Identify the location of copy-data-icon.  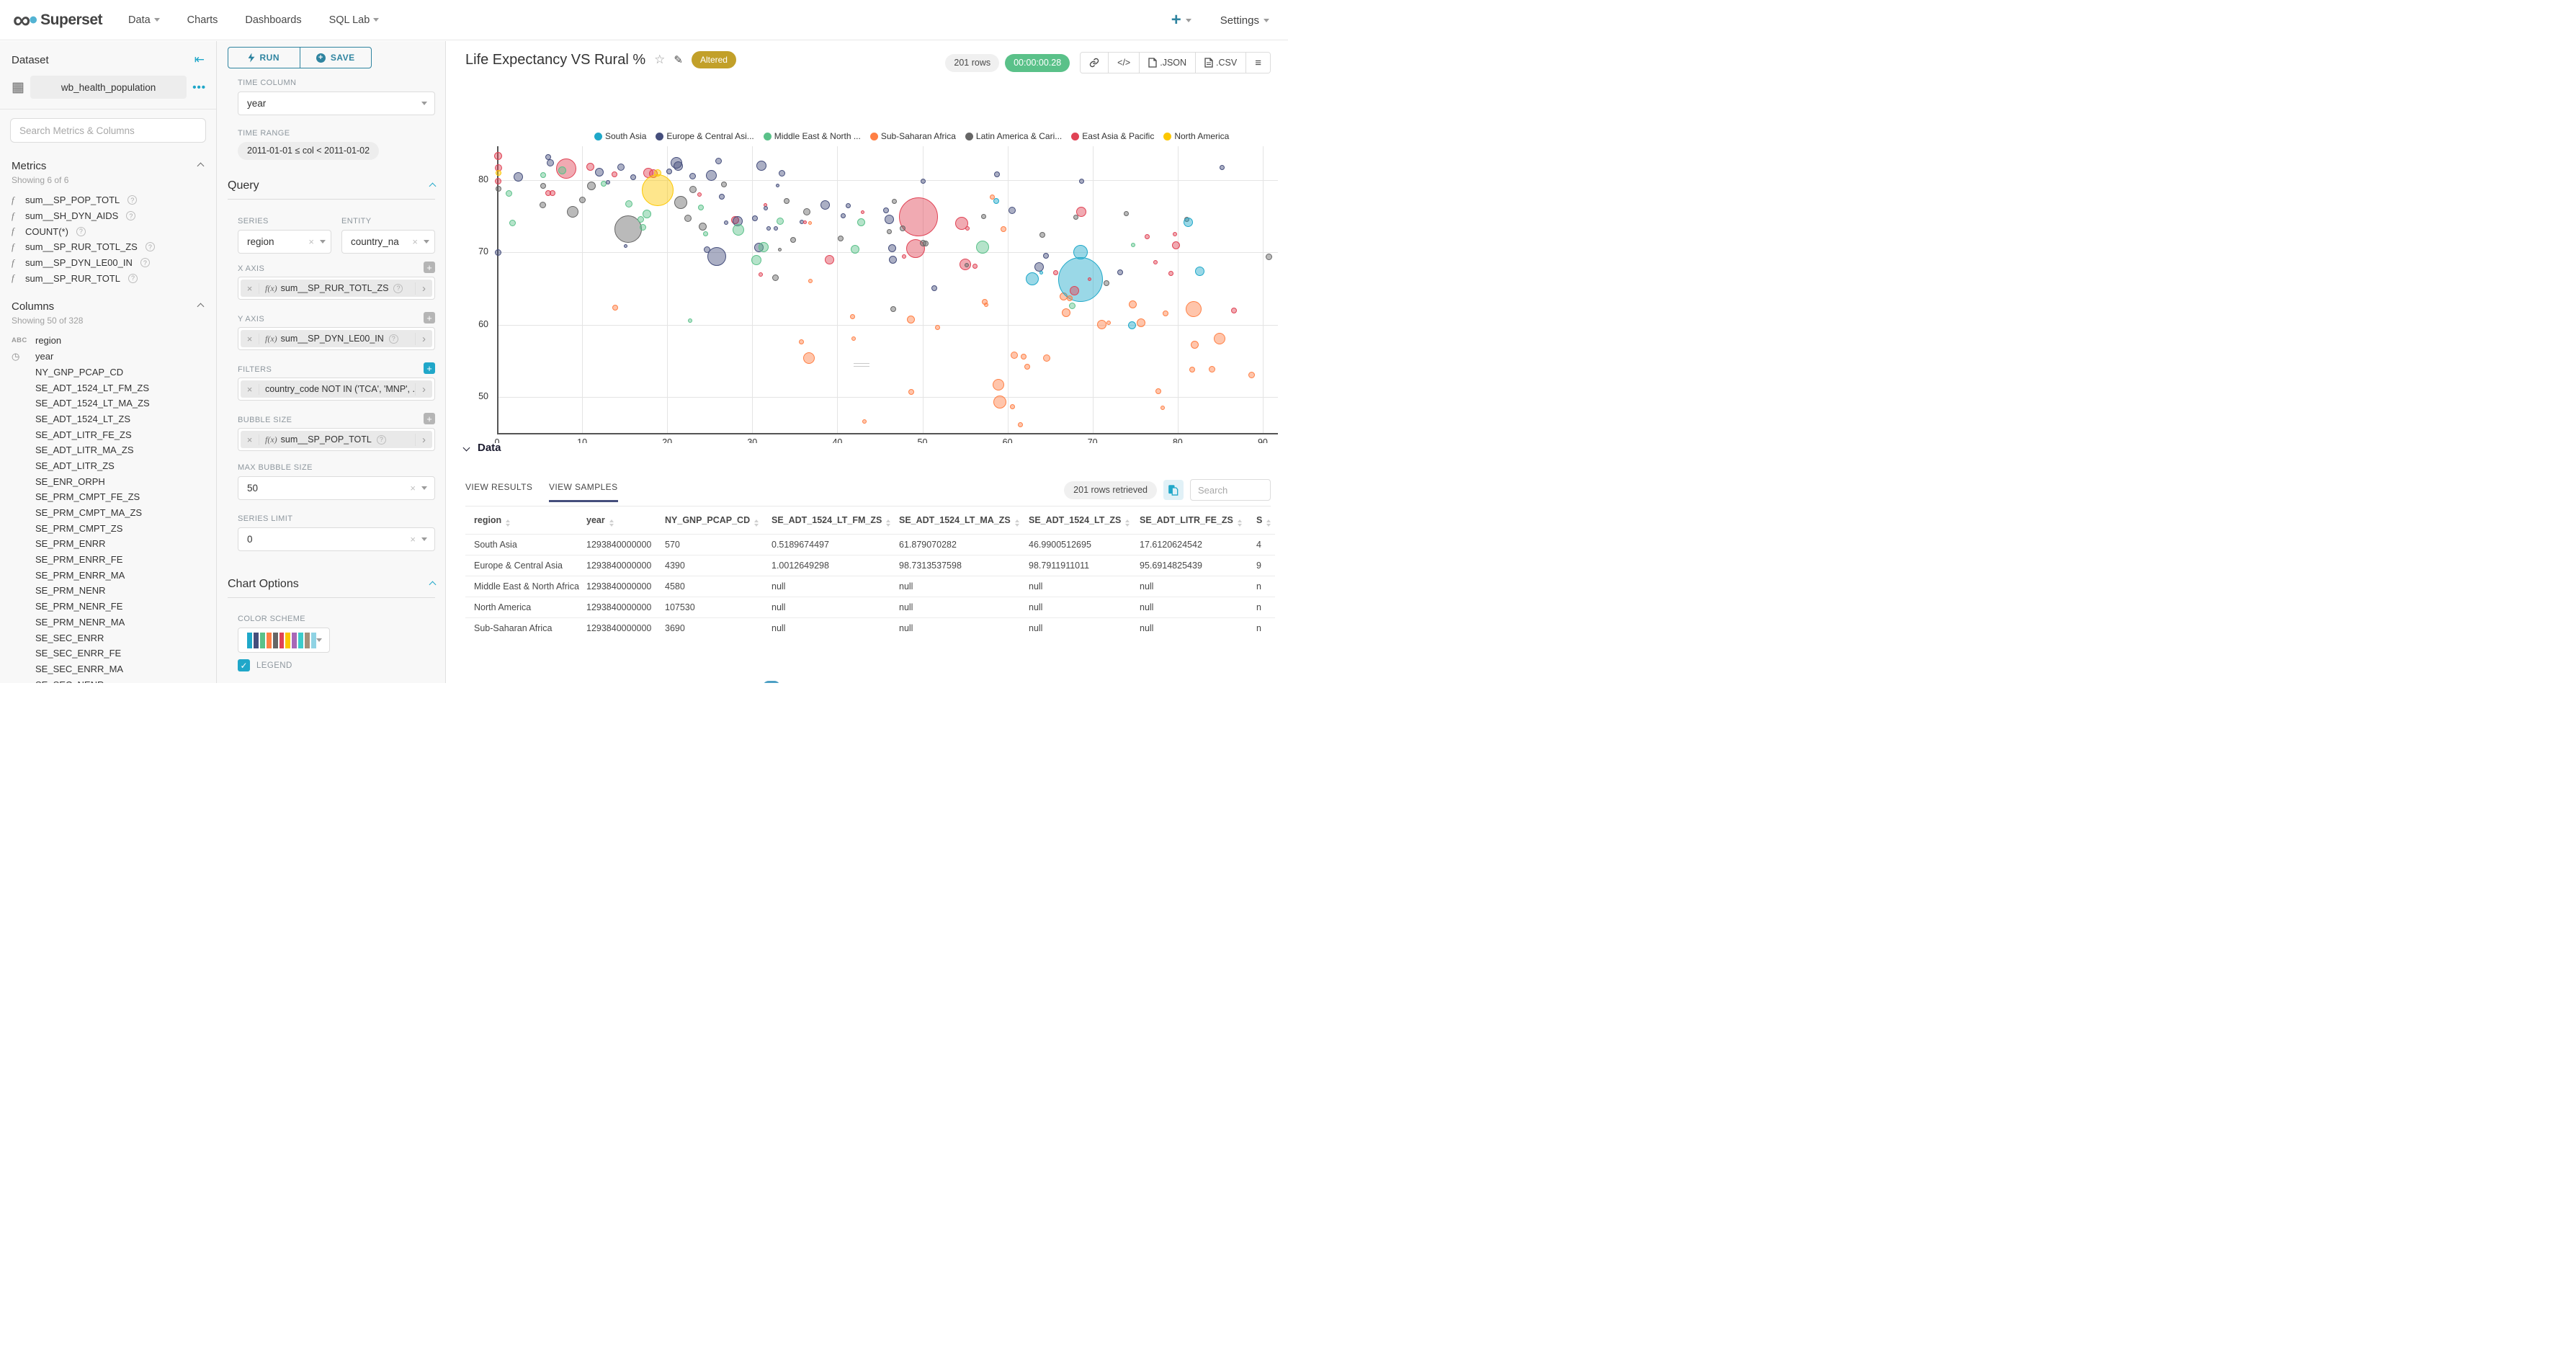
(1173, 490).